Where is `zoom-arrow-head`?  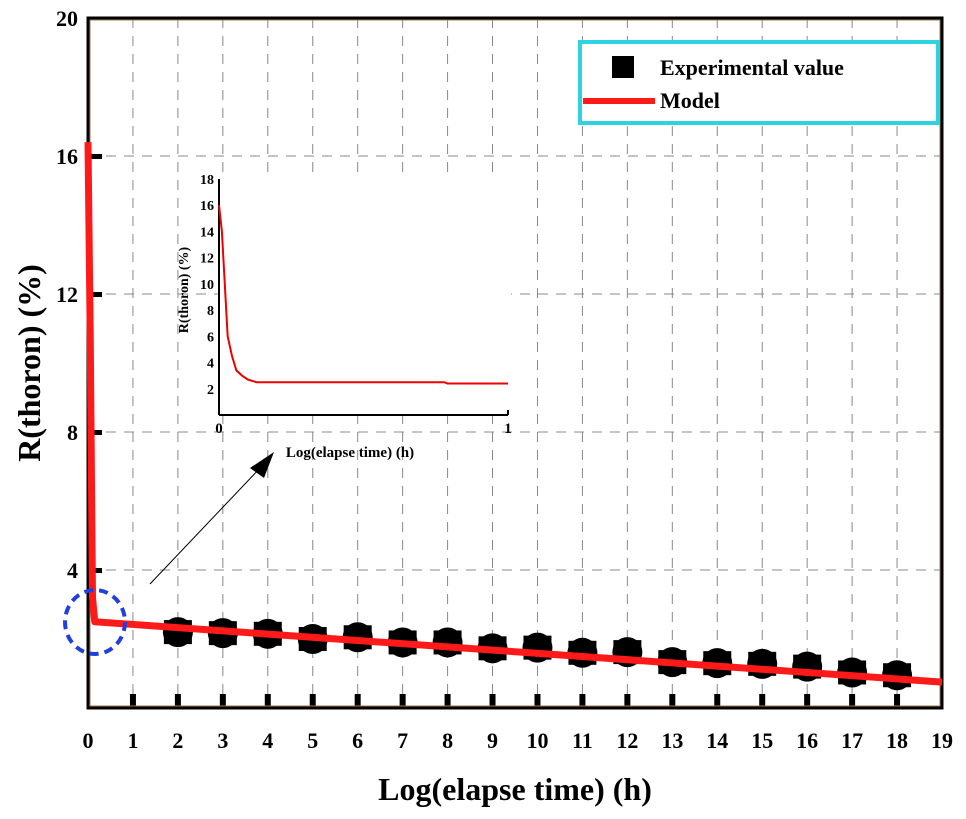 zoom-arrow-head is located at coordinates (262, 465).